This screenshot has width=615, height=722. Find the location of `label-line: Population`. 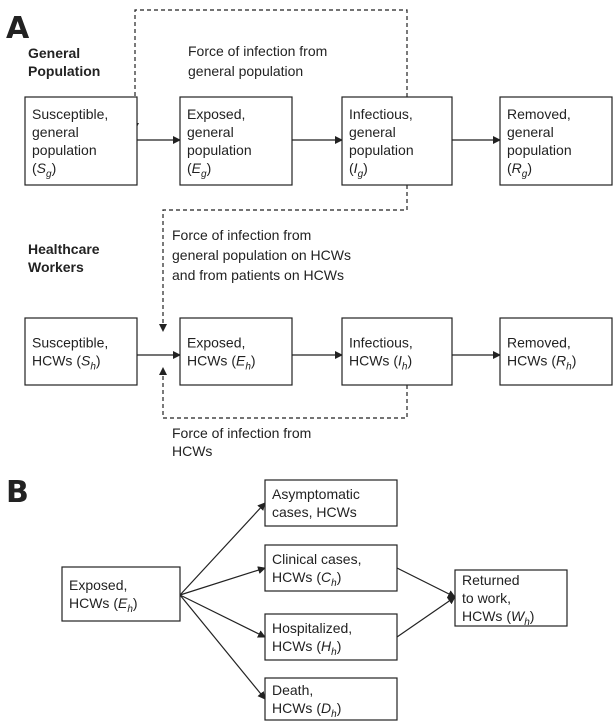

label-line: Population is located at coordinates (64, 71).